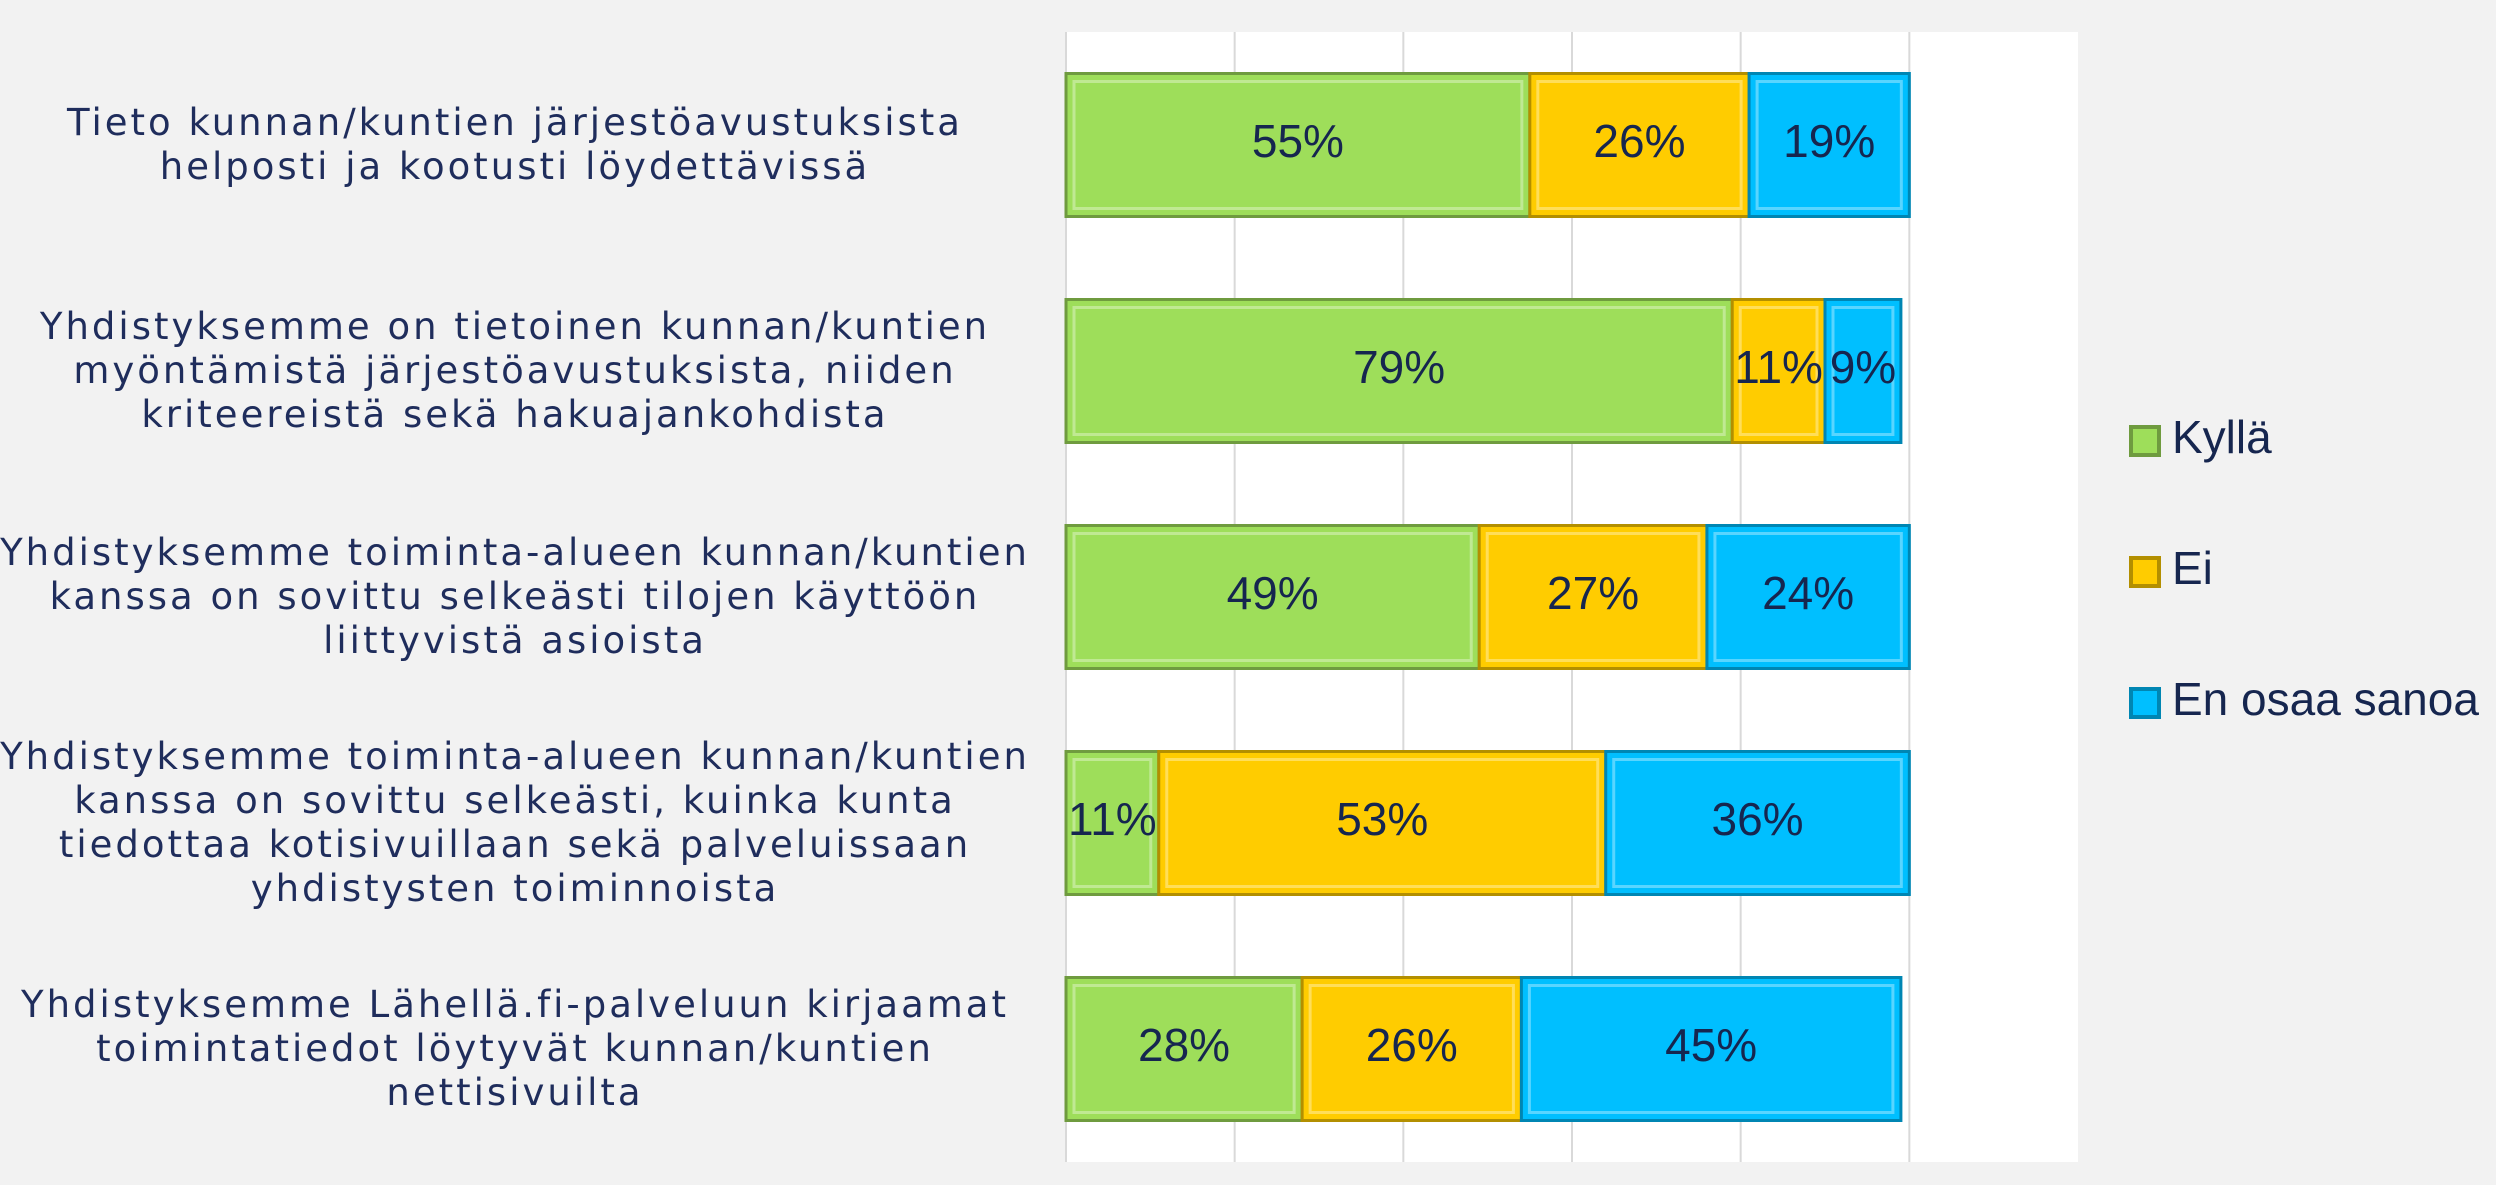 This screenshot has width=2496, height=1185. Describe the element at coordinates (2192, 568) in the screenshot. I see `legend-label: Ei` at that location.